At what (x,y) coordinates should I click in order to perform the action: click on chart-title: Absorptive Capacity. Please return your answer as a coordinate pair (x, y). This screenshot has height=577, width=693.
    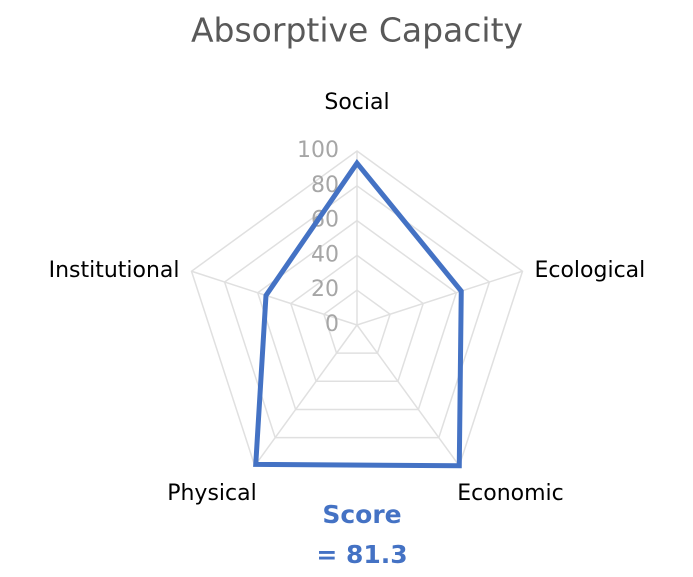
    Looking at the image, I should click on (357, 30).